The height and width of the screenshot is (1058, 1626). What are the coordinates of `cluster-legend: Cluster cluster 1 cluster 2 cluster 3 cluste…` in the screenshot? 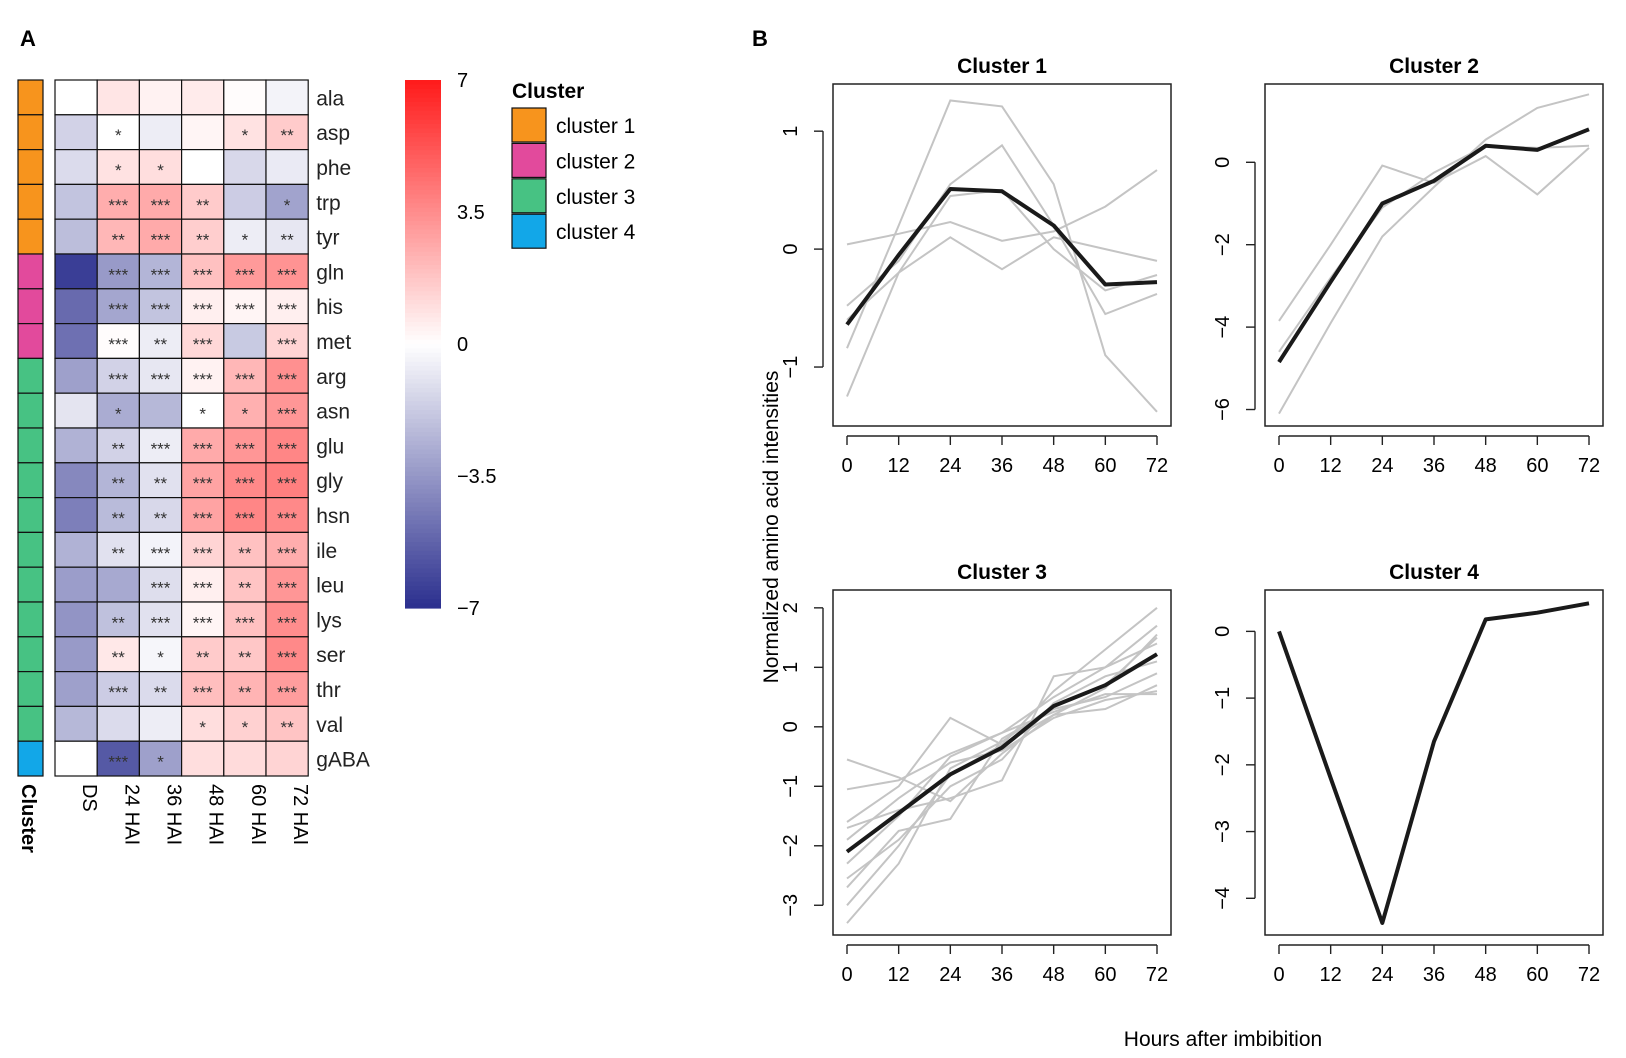 It's located at (573, 164).